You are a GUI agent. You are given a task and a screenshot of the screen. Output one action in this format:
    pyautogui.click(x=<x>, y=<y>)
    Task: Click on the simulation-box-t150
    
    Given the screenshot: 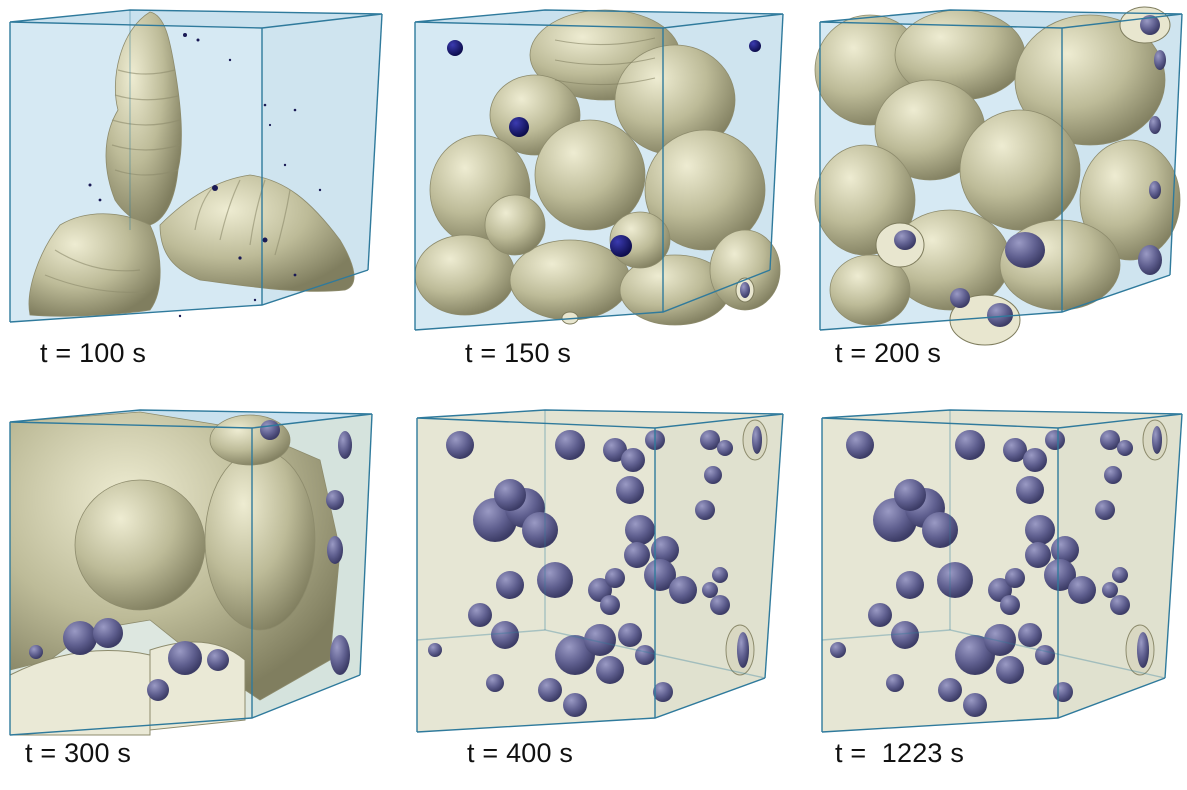 What is the action you would take?
    pyautogui.click(x=599, y=170)
    